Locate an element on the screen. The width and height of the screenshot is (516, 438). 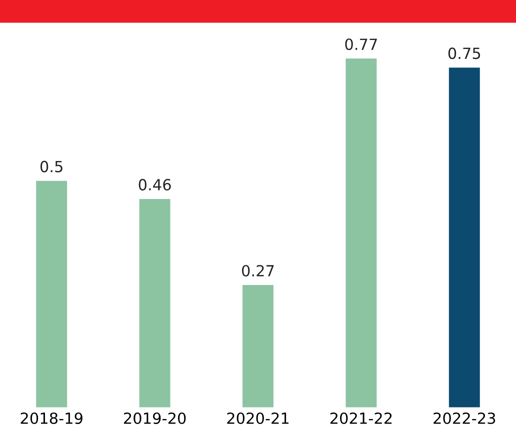
data-label: 0.27 is located at coordinates (258, 270).